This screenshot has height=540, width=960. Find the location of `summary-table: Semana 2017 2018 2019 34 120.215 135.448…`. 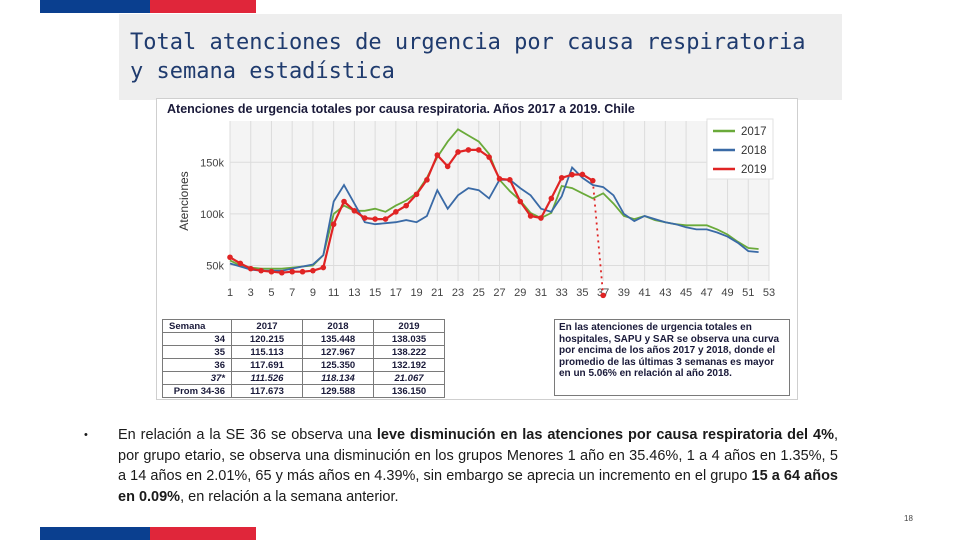

summary-table: Semana 2017 2018 2019 34 120.215 135.448… is located at coordinates (303, 358).